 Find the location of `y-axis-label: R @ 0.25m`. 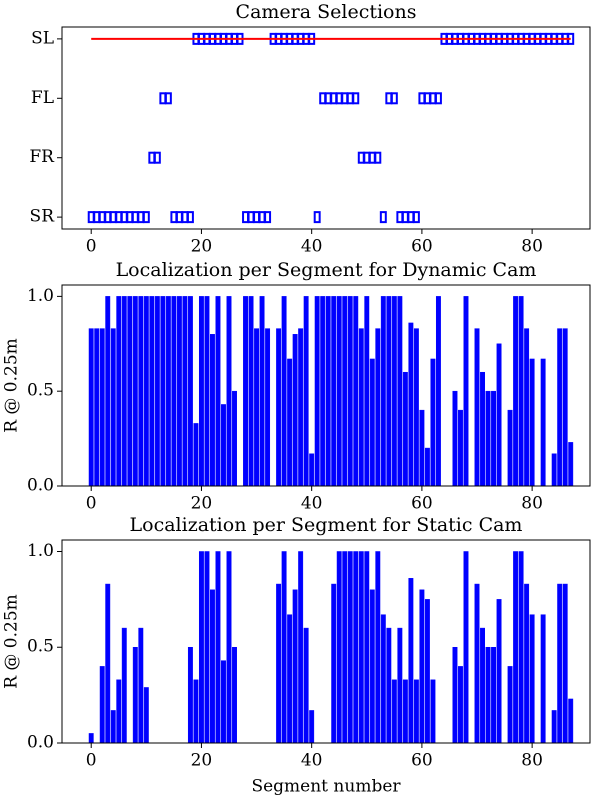

y-axis-label: R @ 0.25m is located at coordinates (12, 385).